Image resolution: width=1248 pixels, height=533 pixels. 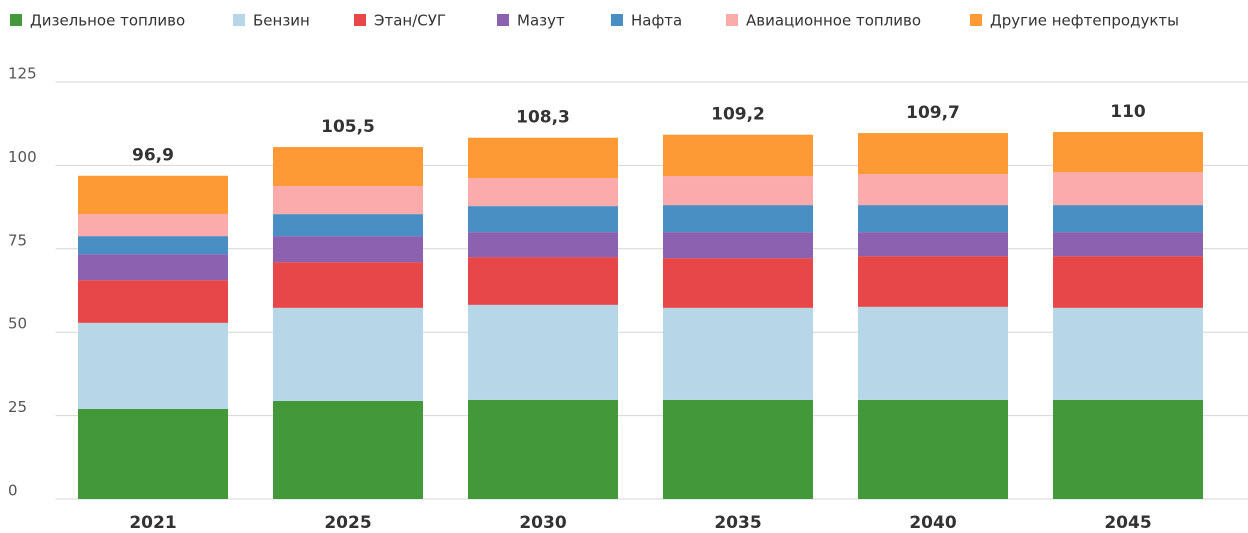 I want to click on y-tick-label: 25, so click(x=17, y=407).